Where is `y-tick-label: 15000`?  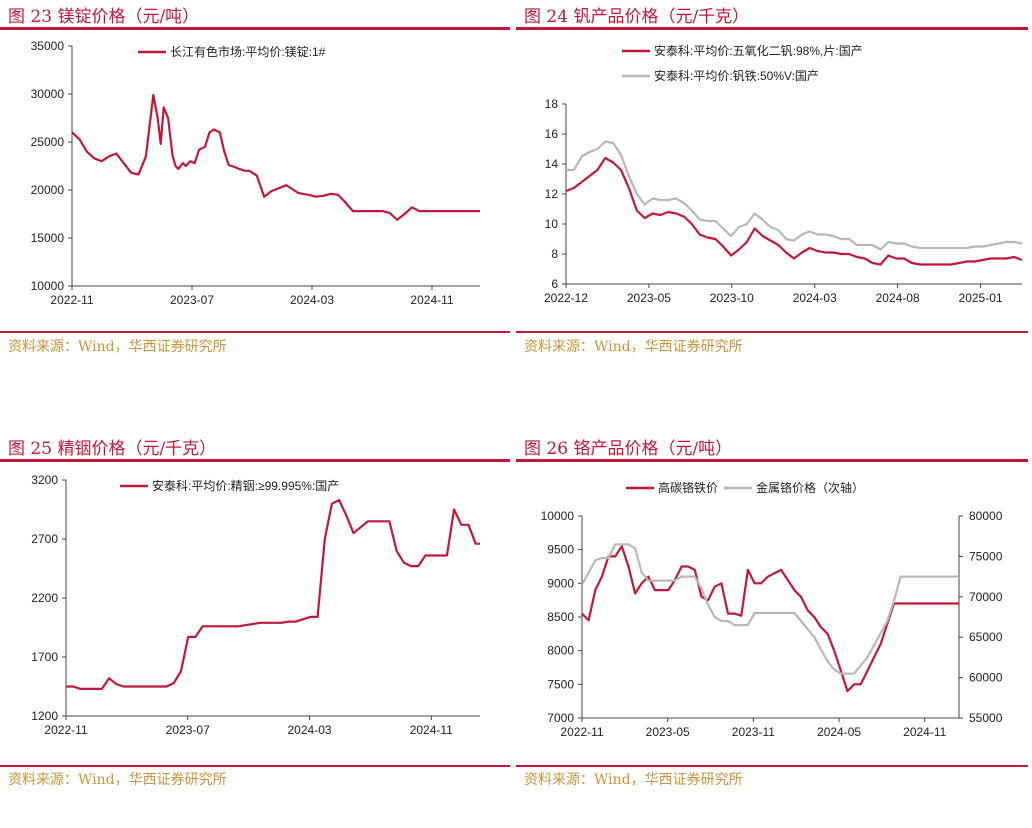
y-tick-label: 15000 is located at coordinates (48, 238).